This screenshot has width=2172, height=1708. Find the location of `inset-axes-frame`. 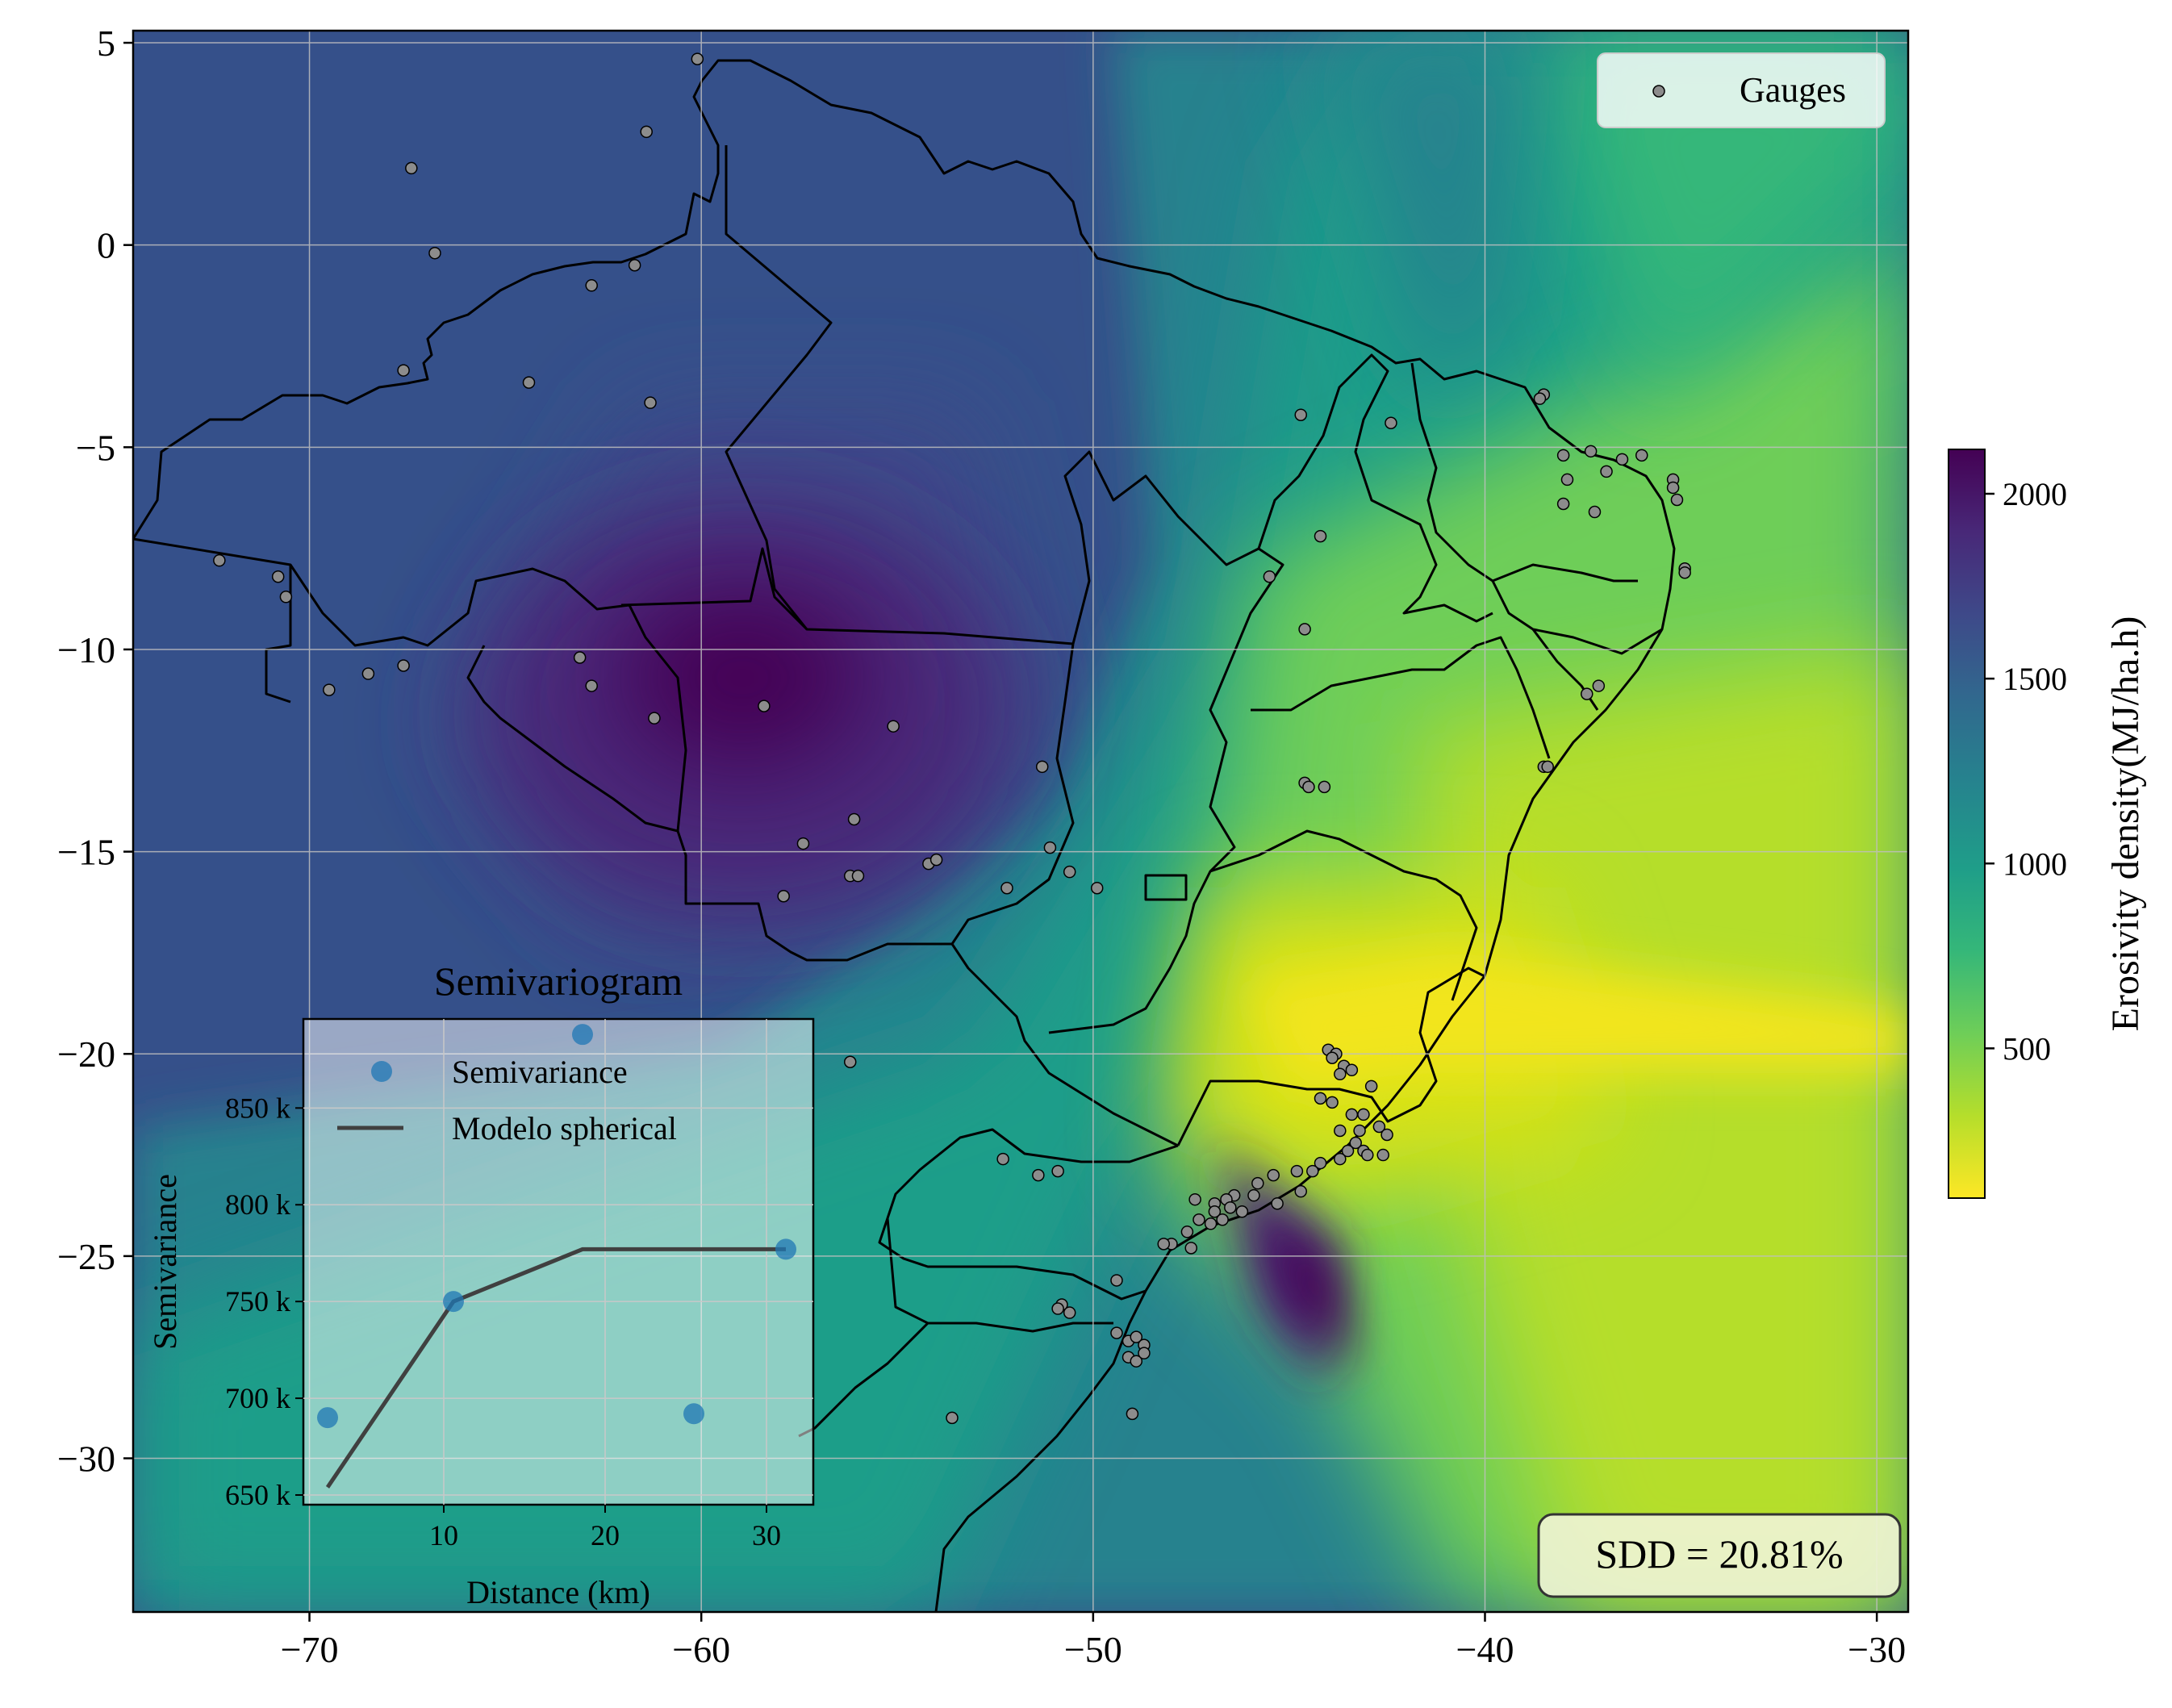

inset-axes-frame is located at coordinates (558, 1262).